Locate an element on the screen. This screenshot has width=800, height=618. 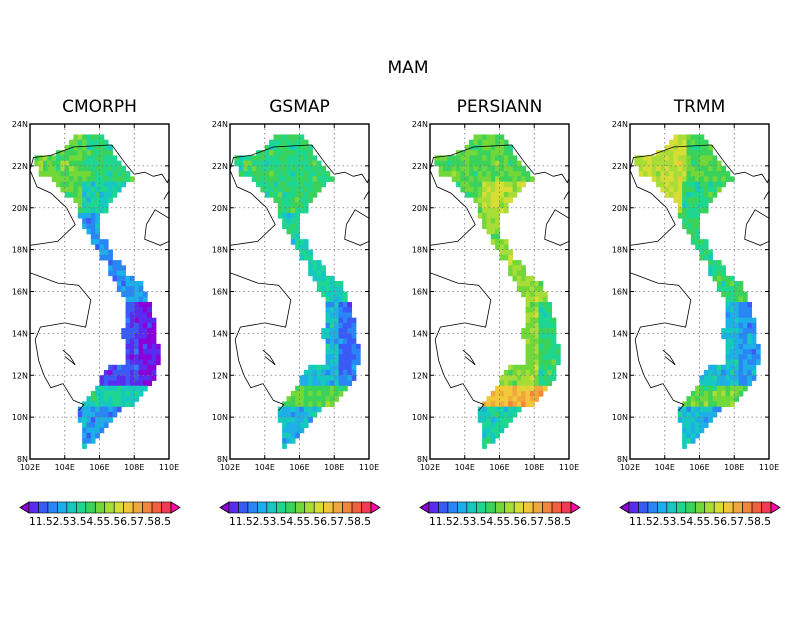
colorbar-extend-high is located at coordinates (375, 507).